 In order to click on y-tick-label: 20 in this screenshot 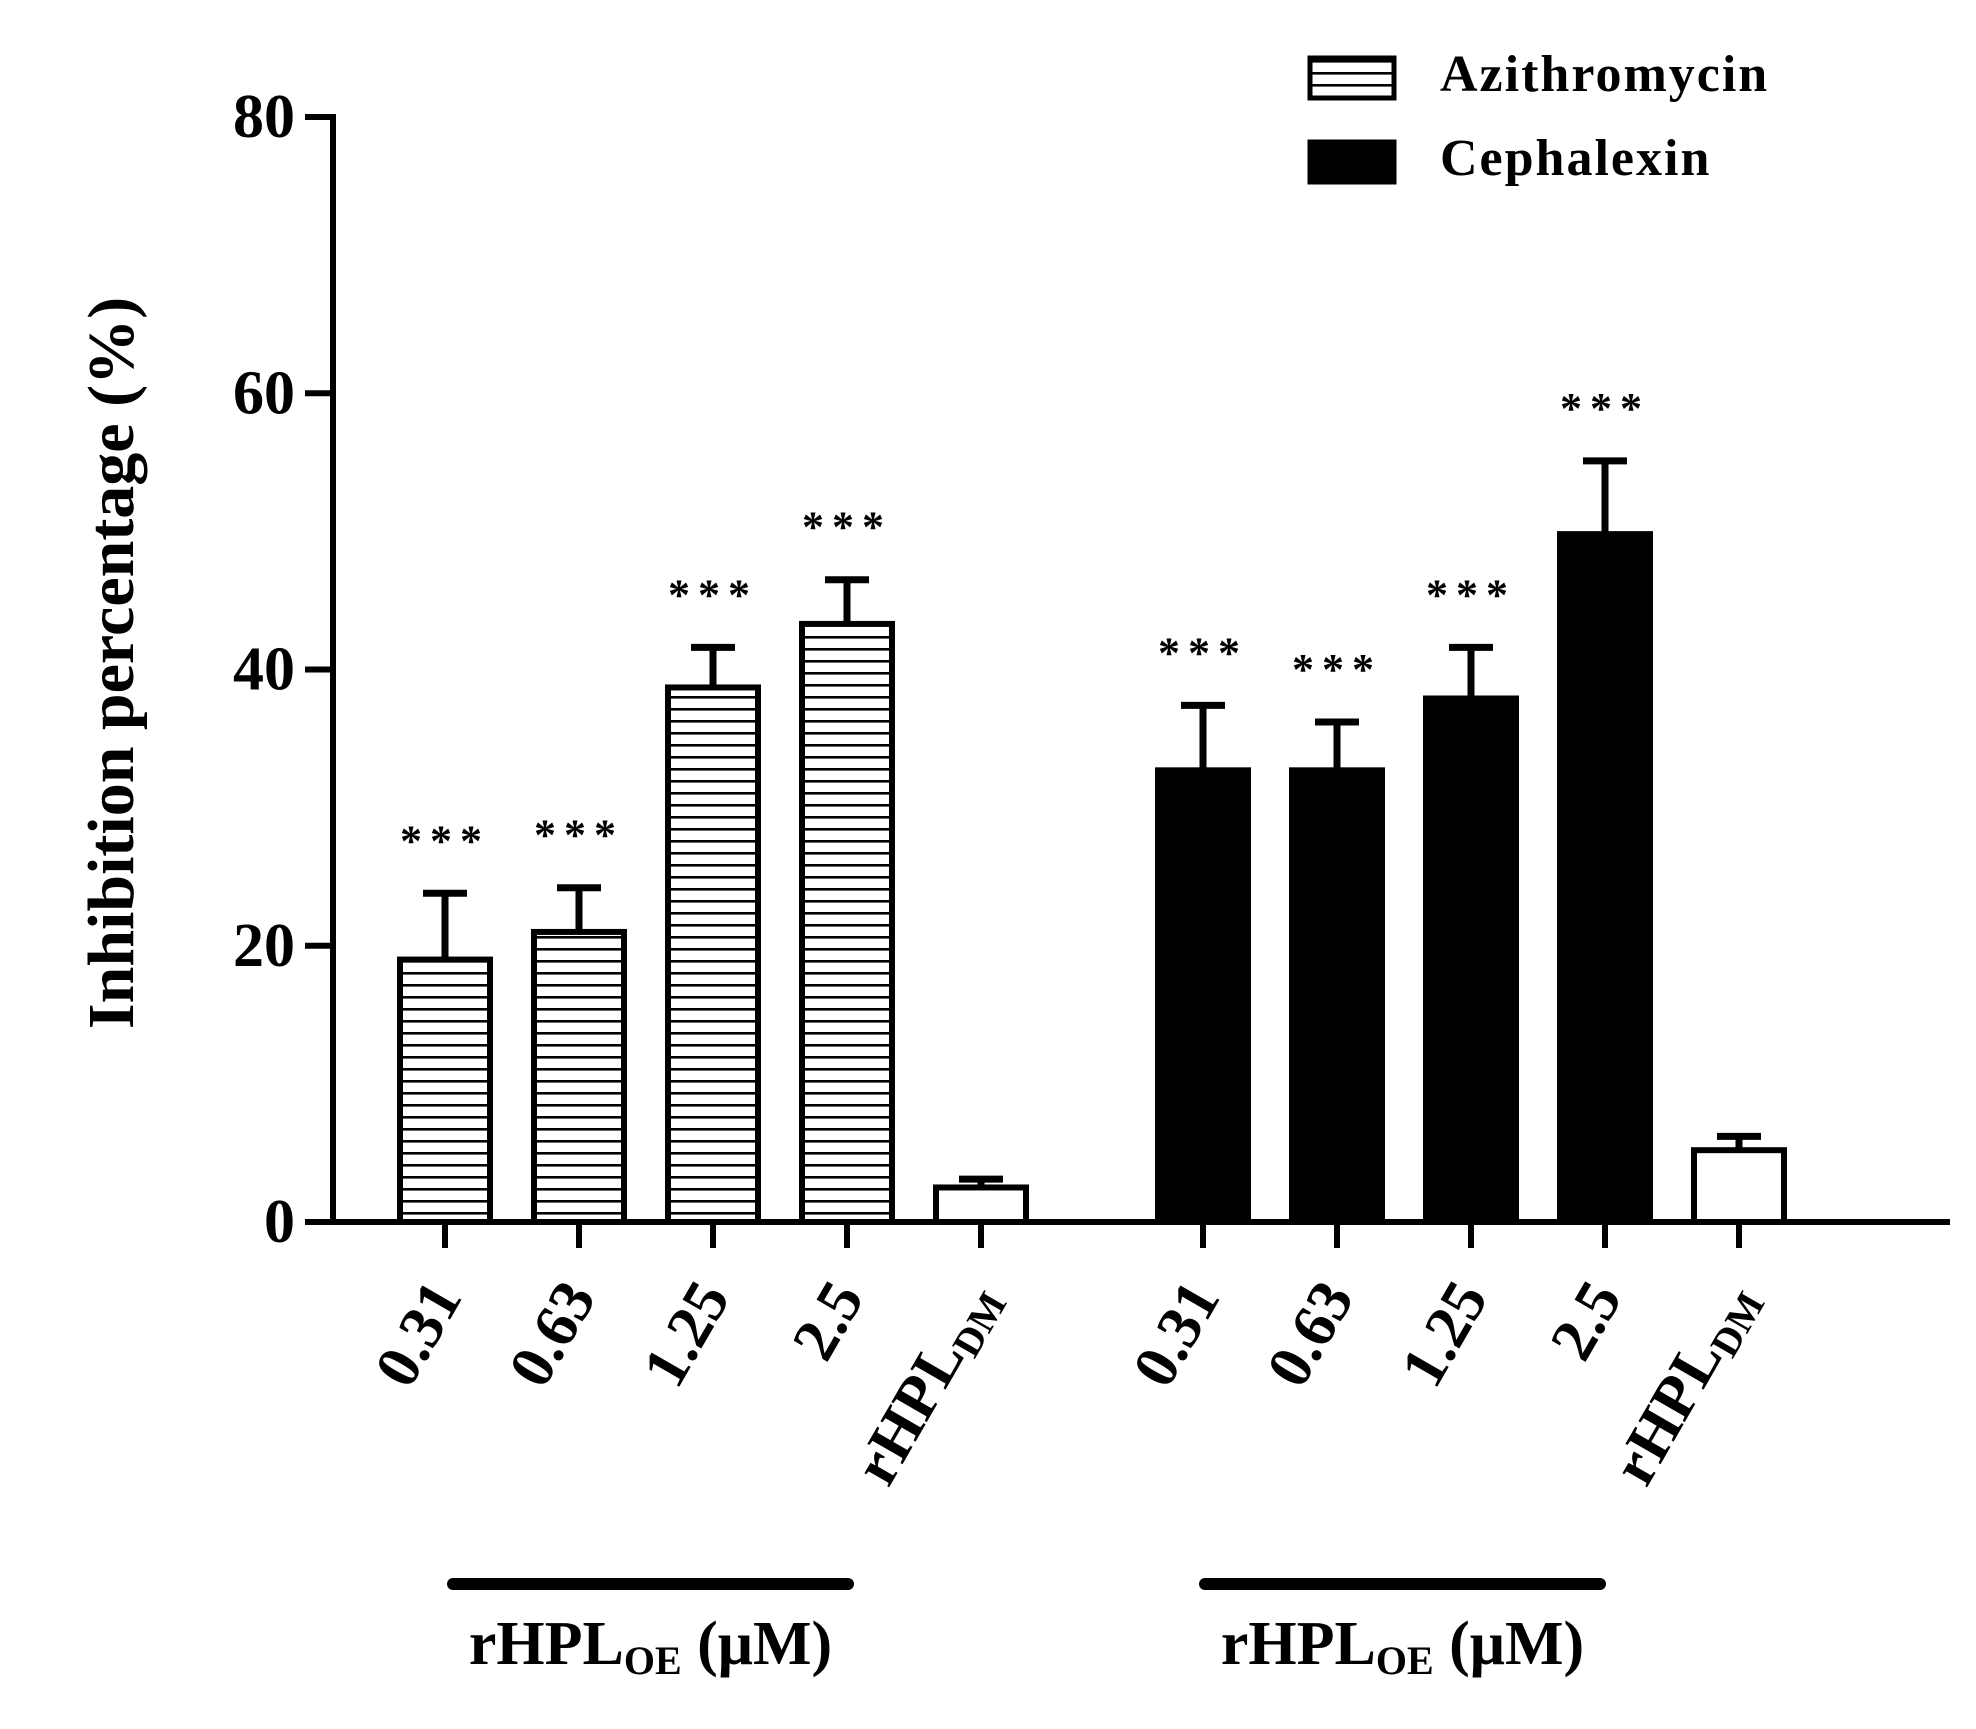, I will do `click(264, 946)`.